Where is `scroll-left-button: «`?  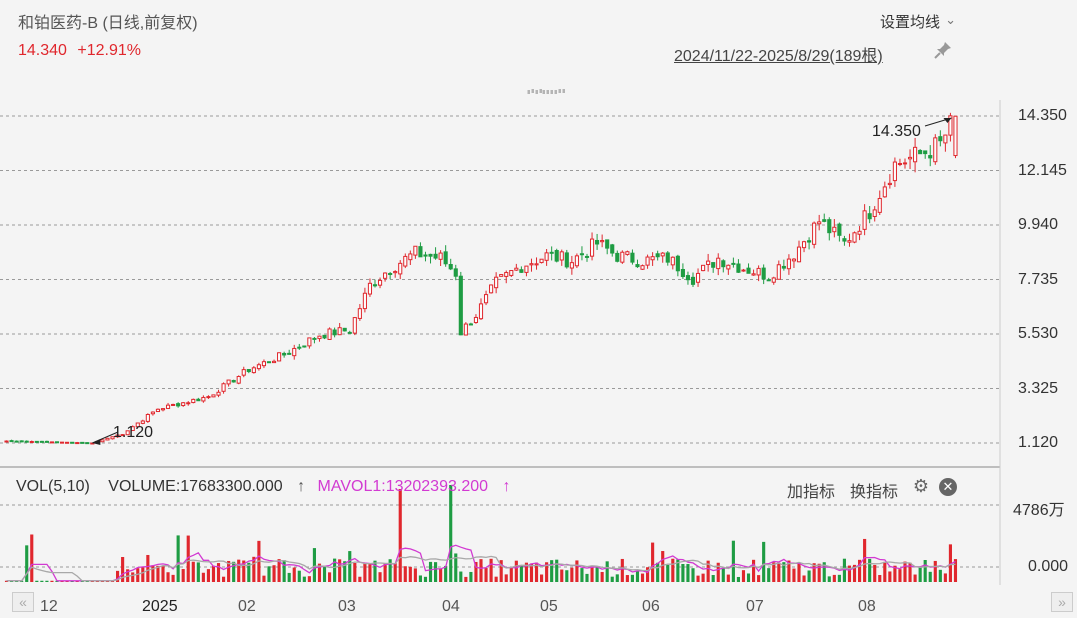 scroll-left-button: « is located at coordinates (23, 602).